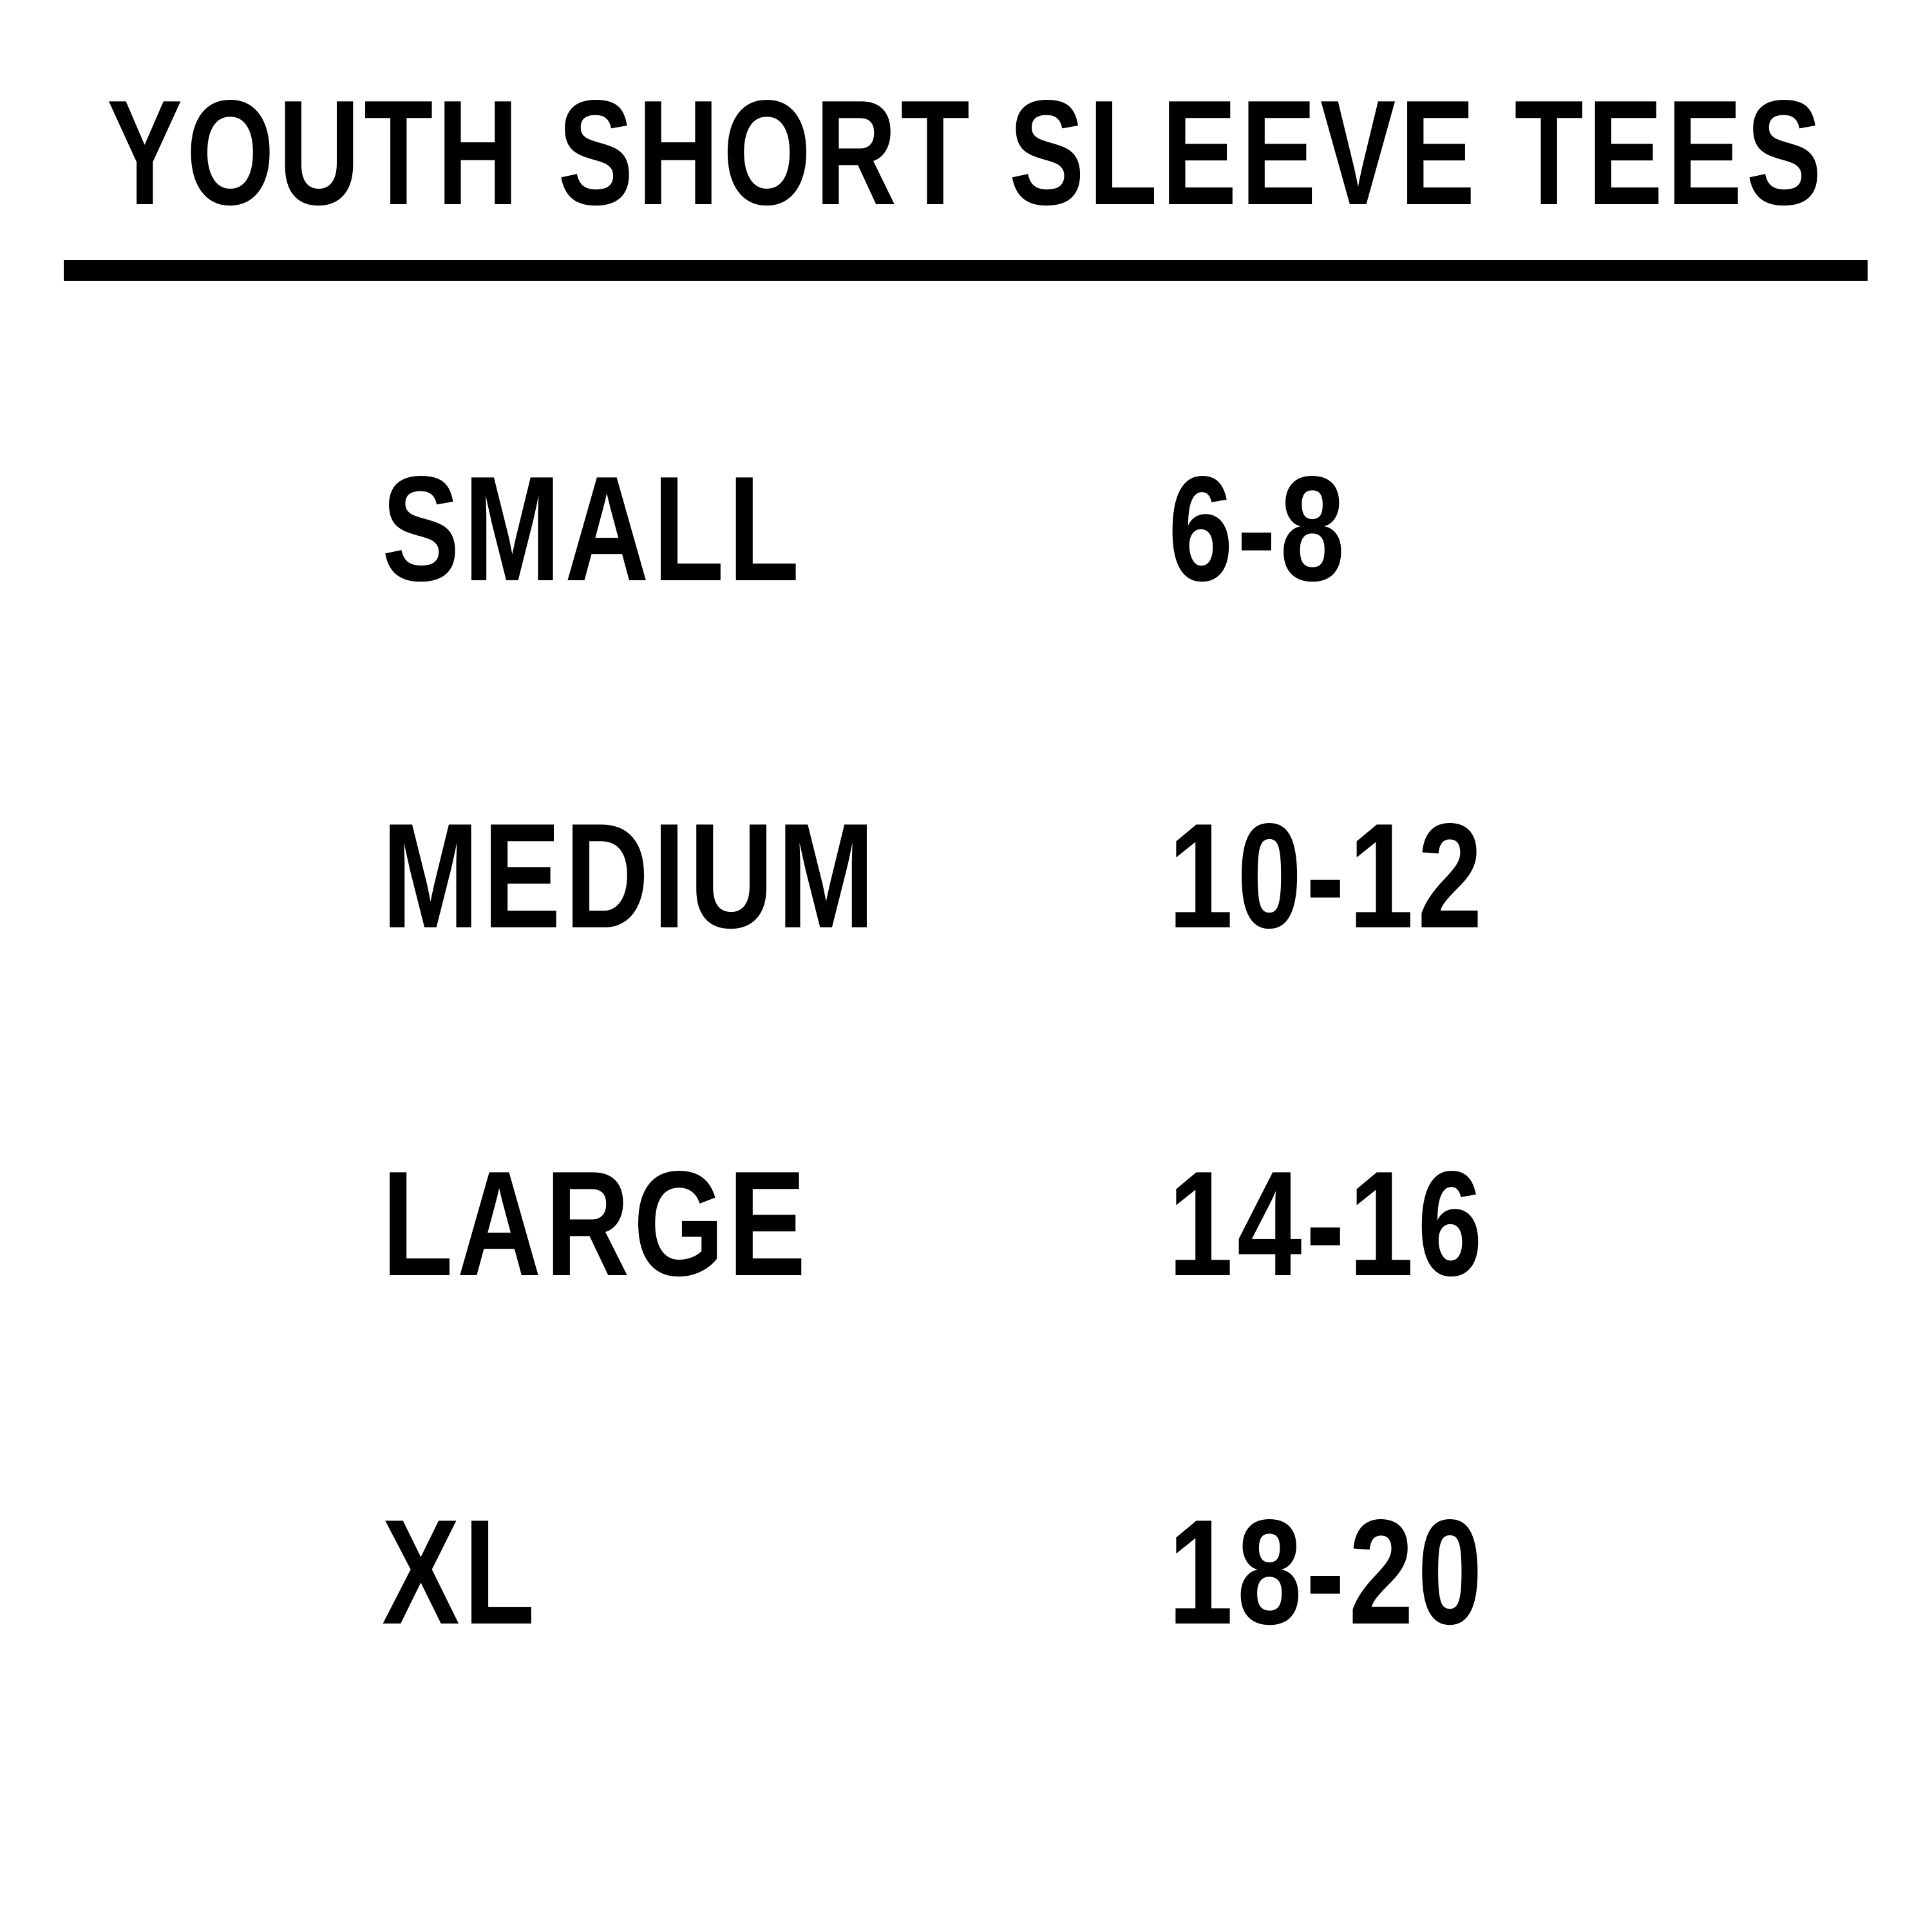  What do you see at coordinates (1258, 529) in the screenshot?
I see `size-range-small: 6-8` at bounding box center [1258, 529].